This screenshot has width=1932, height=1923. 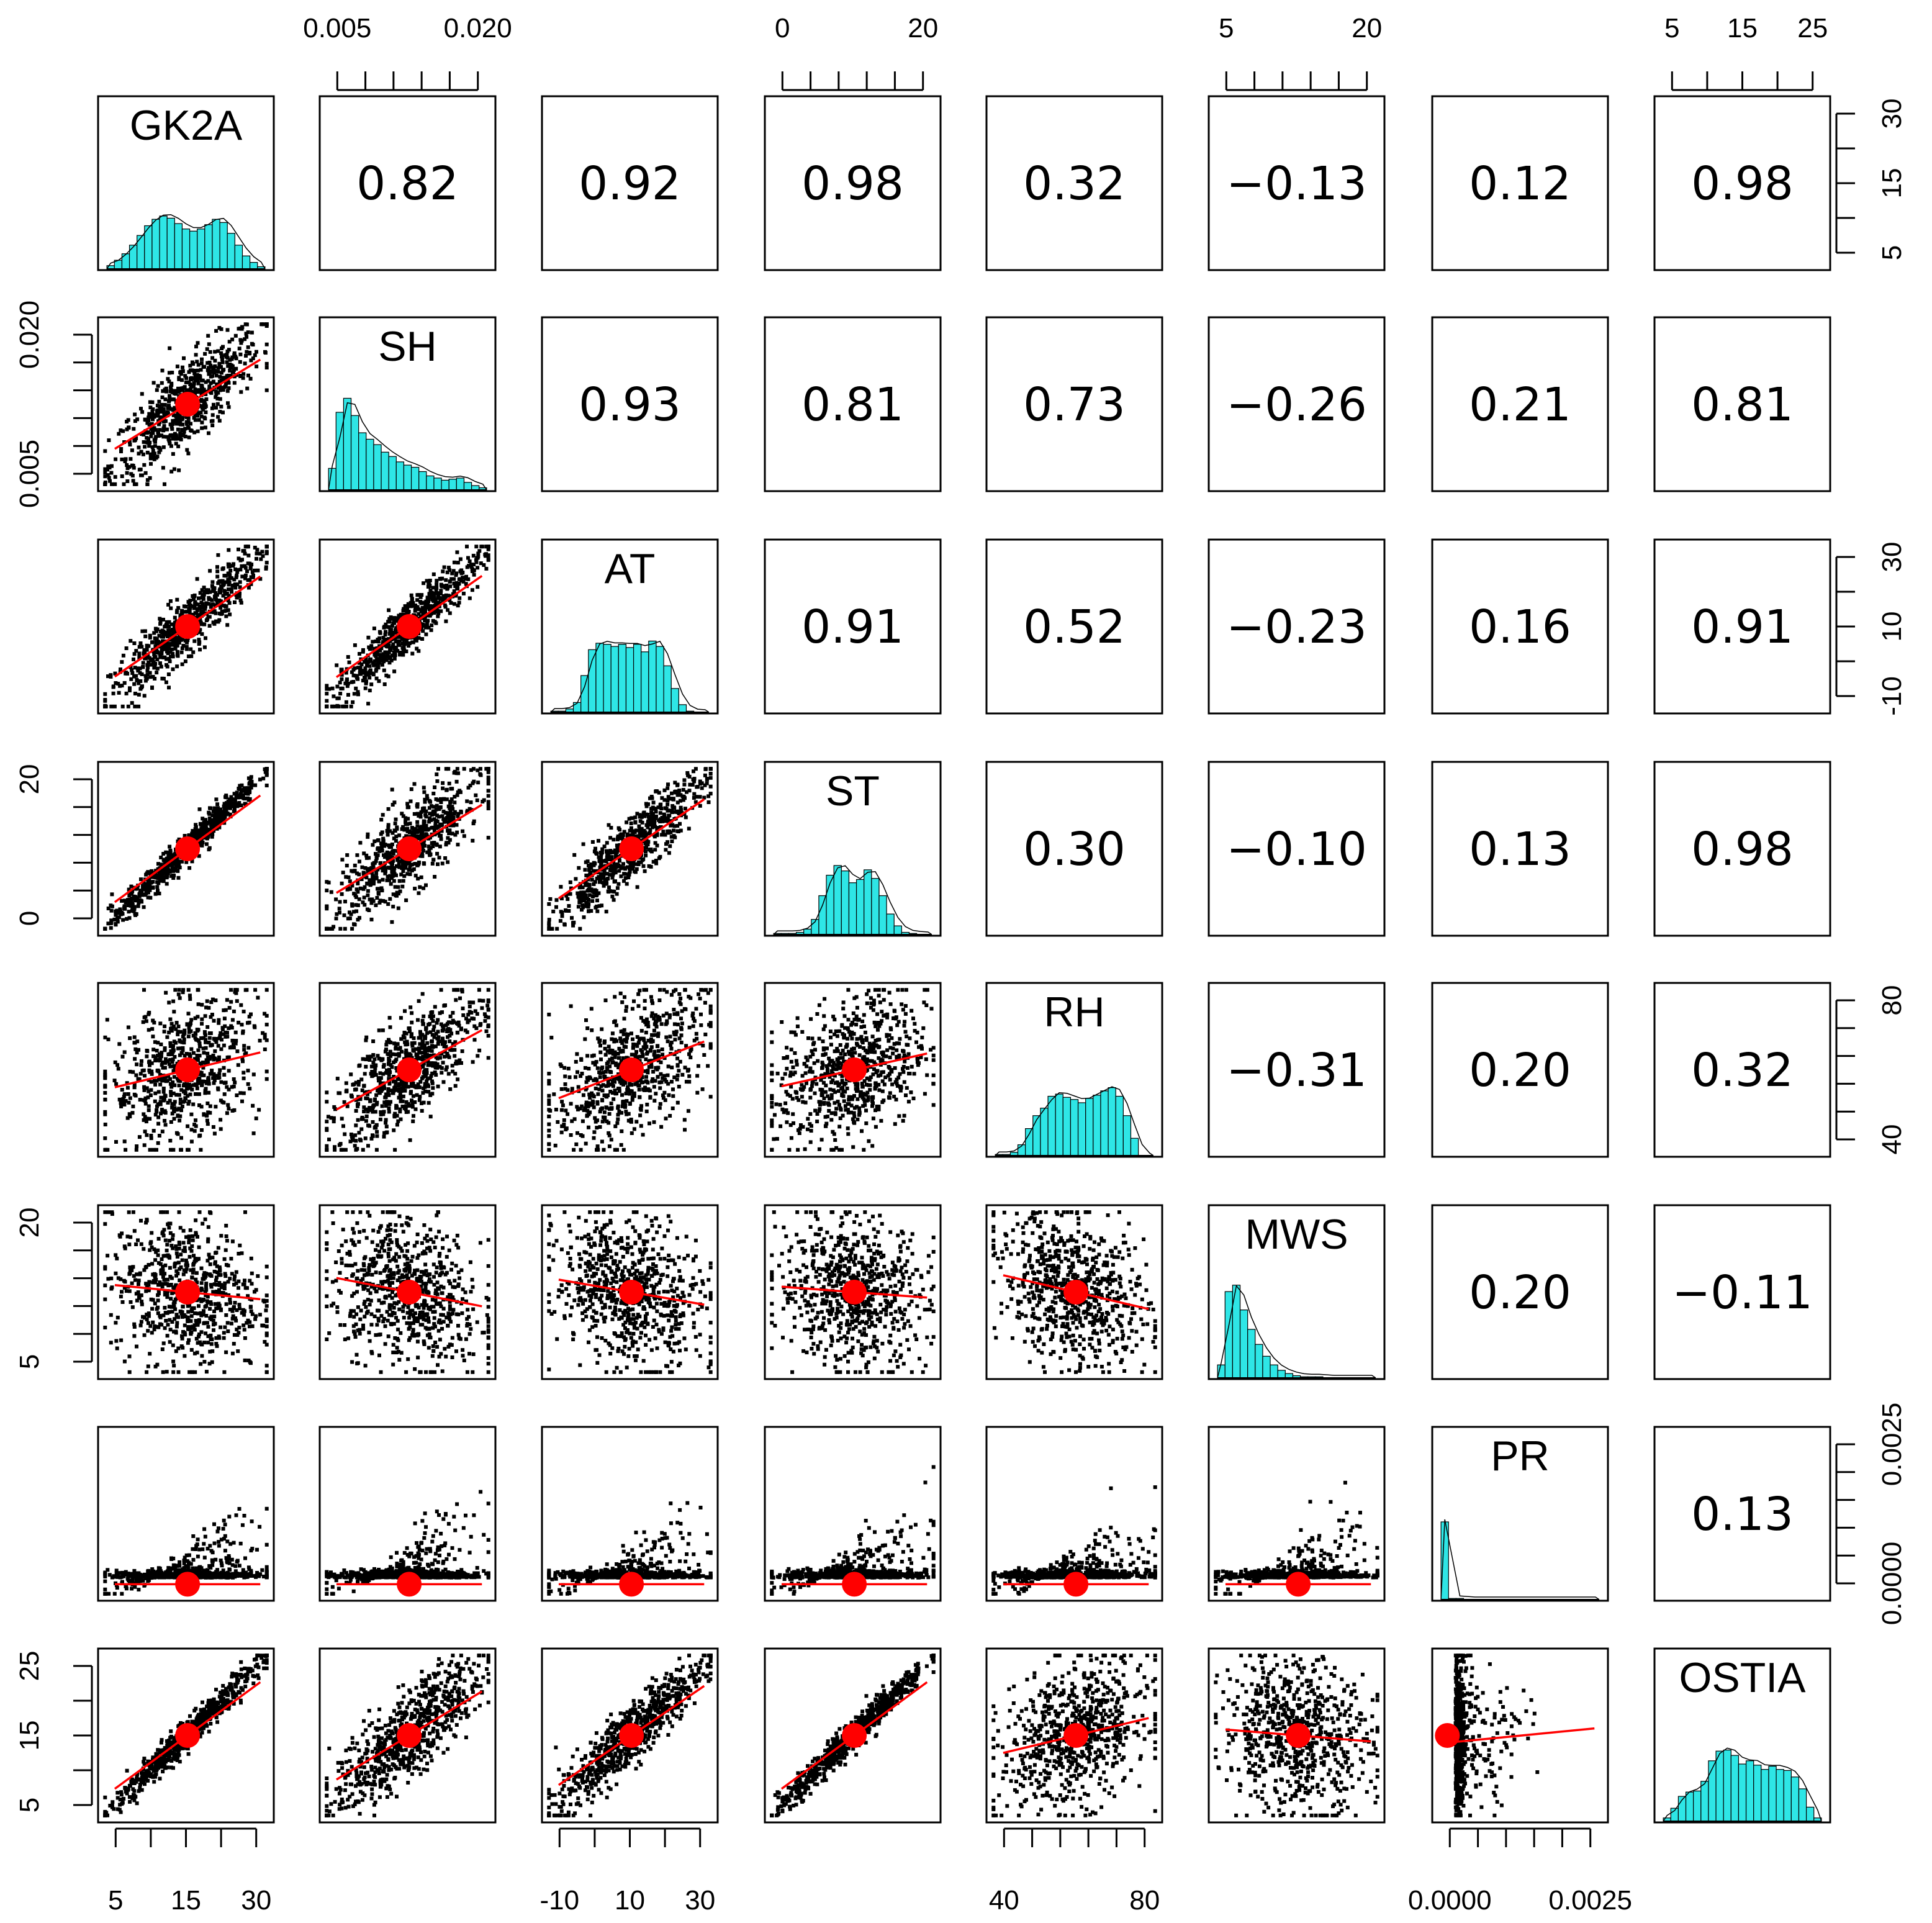 What do you see at coordinates (188, 404) in the screenshot?
I see `mean-marker` at bounding box center [188, 404].